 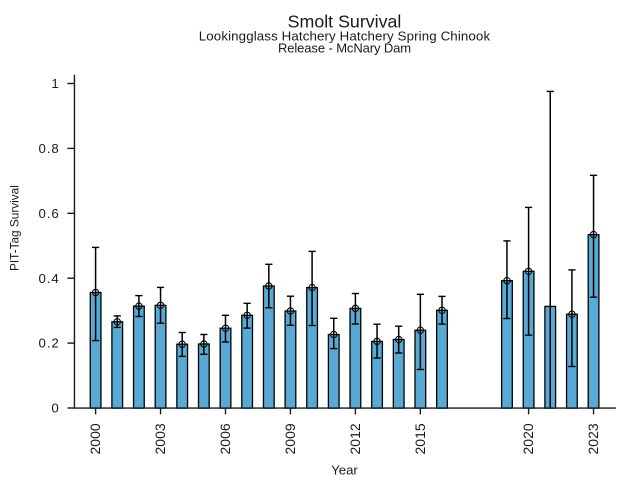 What do you see at coordinates (15, 228) in the screenshot?
I see `svg-text: PIT-Tag Survival` at bounding box center [15, 228].